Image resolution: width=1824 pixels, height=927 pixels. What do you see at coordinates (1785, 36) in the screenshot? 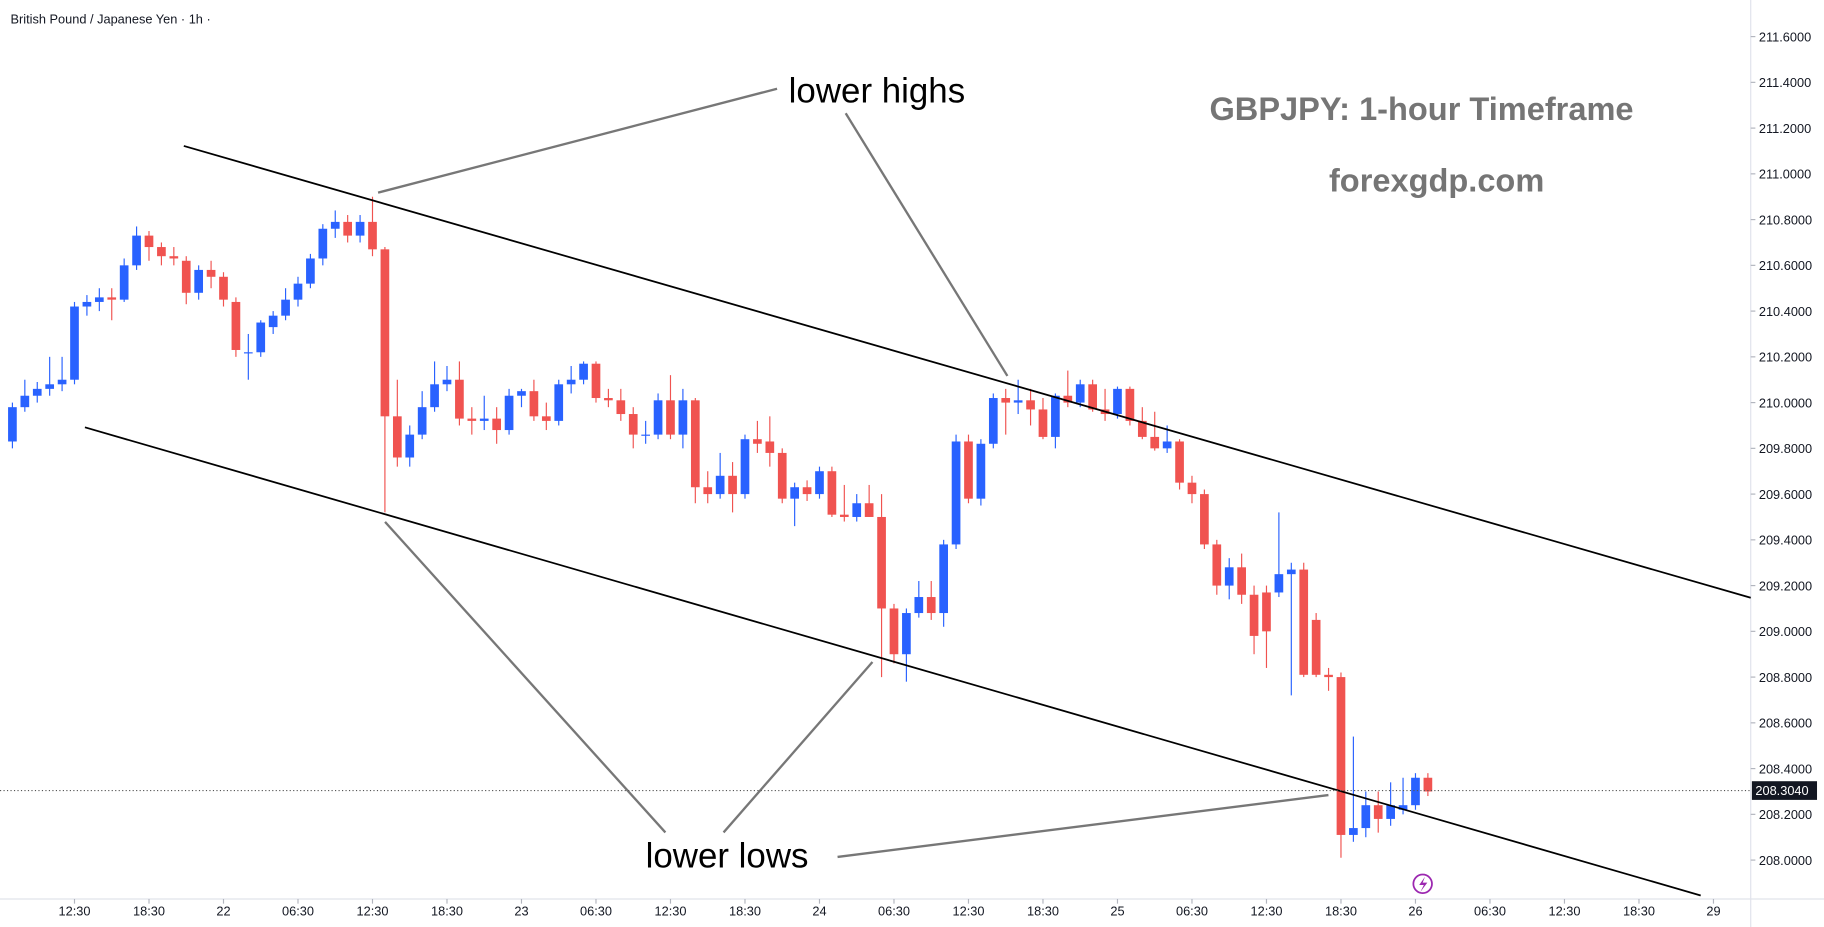
I see `y-tick-label: 211.6000` at bounding box center [1785, 36].